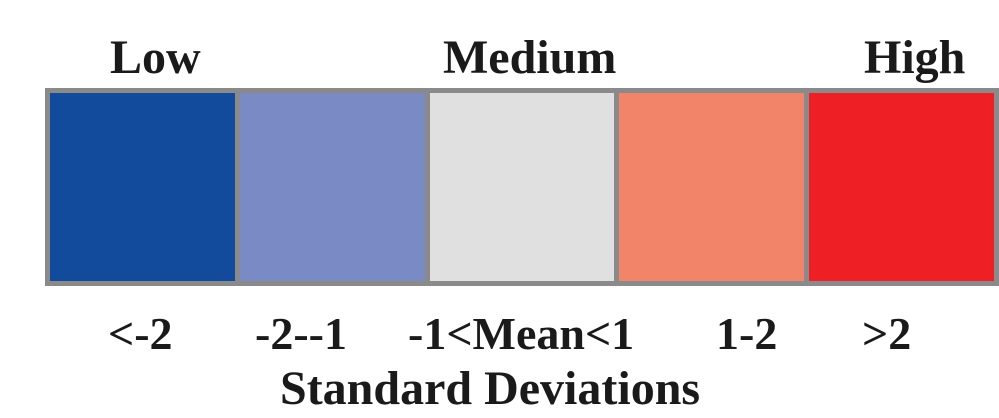 Image resolution: width=999 pixels, height=418 pixels. I want to click on legend-label-low: Low, so click(155, 57).